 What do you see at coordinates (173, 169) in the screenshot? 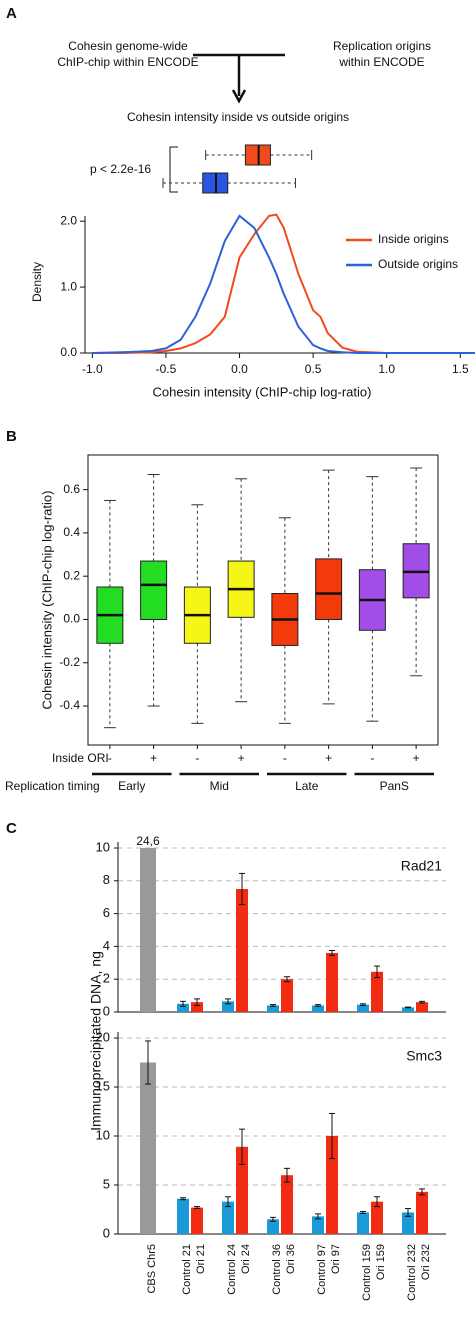
I see `p-bracket` at bounding box center [173, 169].